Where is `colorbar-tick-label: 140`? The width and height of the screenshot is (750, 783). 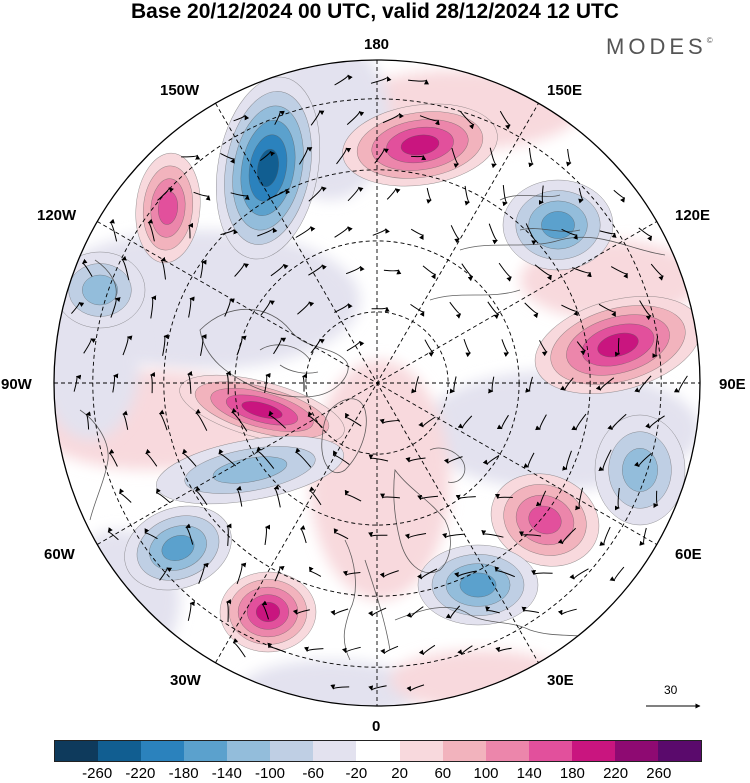
colorbar-tick-label: 140 is located at coordinates (529, 773).